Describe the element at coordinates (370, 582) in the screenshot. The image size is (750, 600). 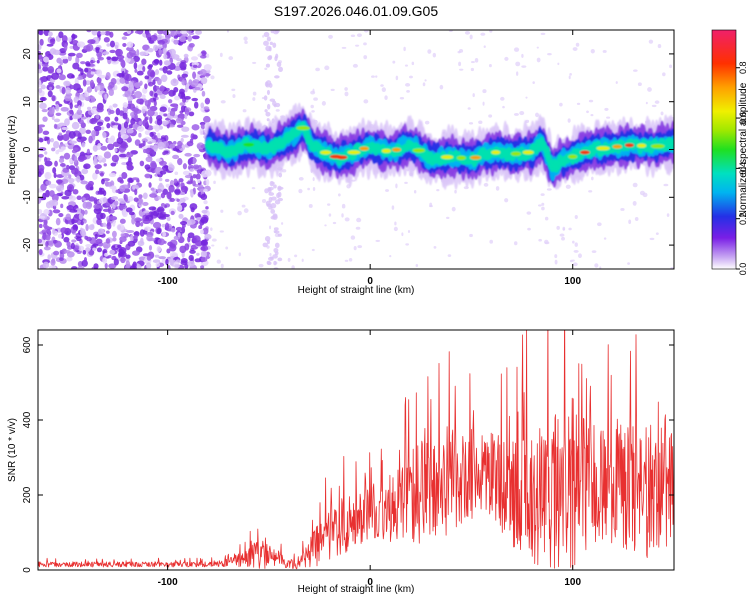
I see `snr-xtick-label: 0` at that location.